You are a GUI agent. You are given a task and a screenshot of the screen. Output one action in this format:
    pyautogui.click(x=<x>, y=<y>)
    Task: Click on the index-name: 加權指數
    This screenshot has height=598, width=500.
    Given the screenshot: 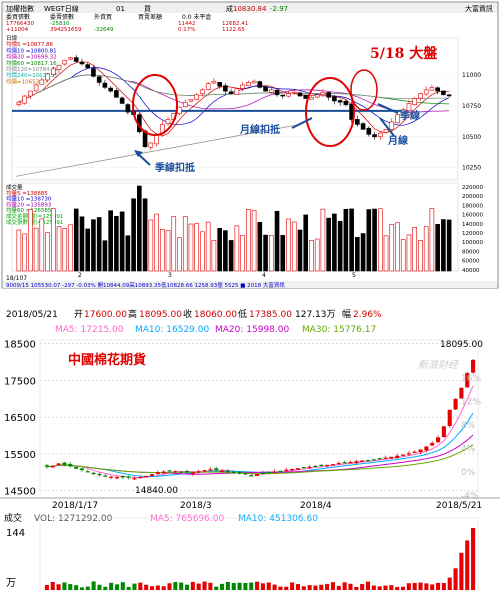 What is the action you would take?
    pyautogui.click(x=20, y=8)
    